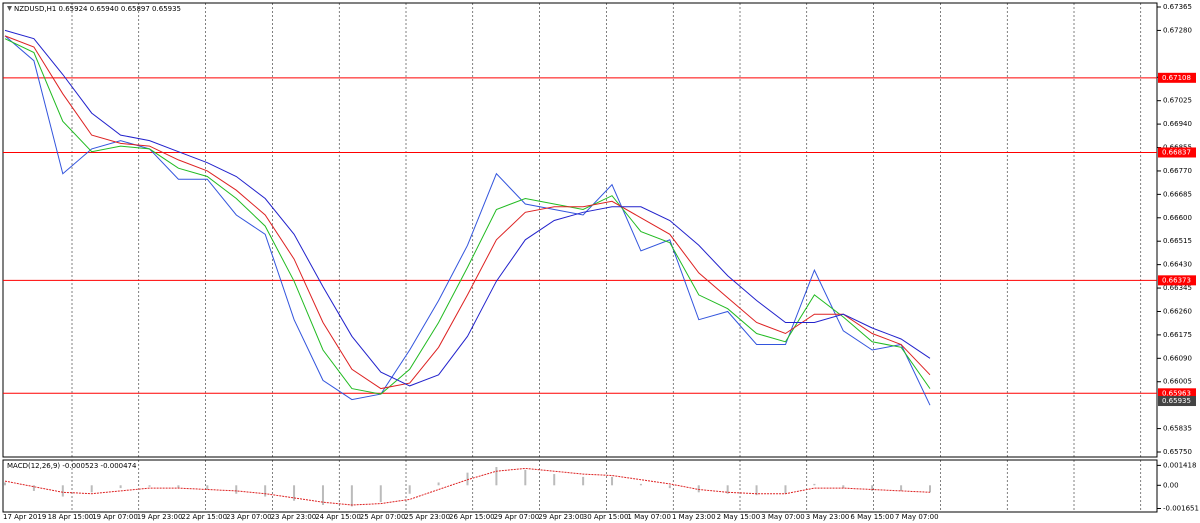  Describe the element at coordinates (1177, 265) in the screenshot. I see `y-tick-label: 0.66430` at that location.